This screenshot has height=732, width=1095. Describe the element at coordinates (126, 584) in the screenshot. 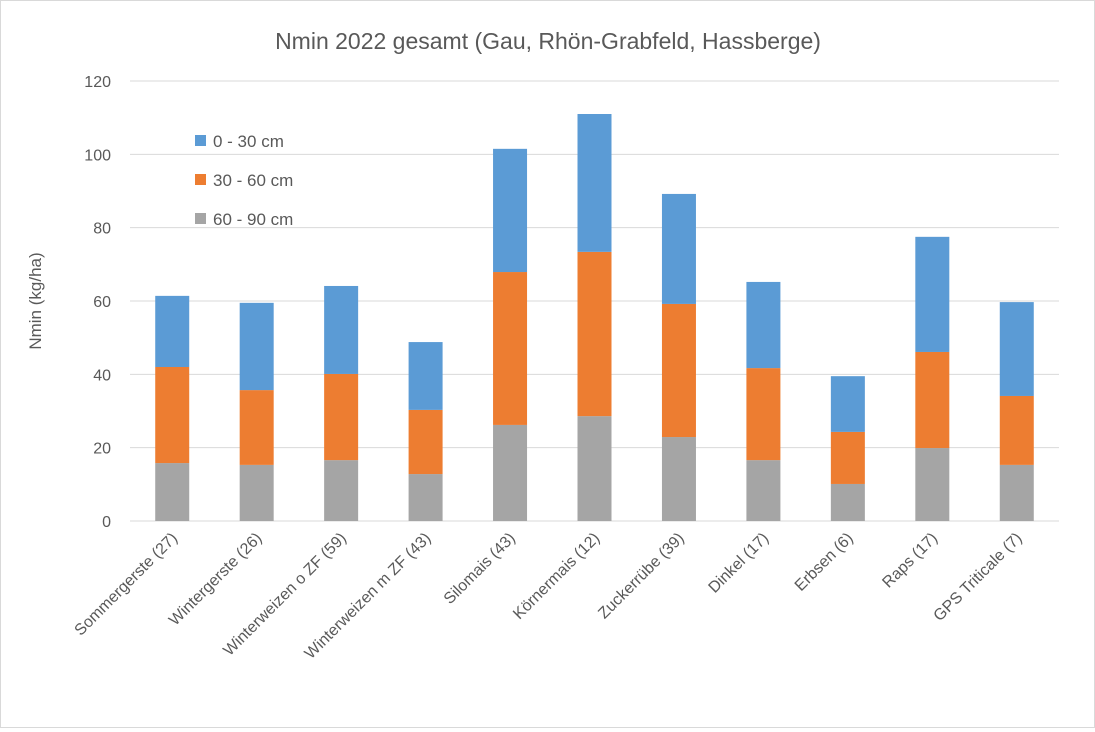

I see `x-tick-label: Sommergerste (27)` at that location.